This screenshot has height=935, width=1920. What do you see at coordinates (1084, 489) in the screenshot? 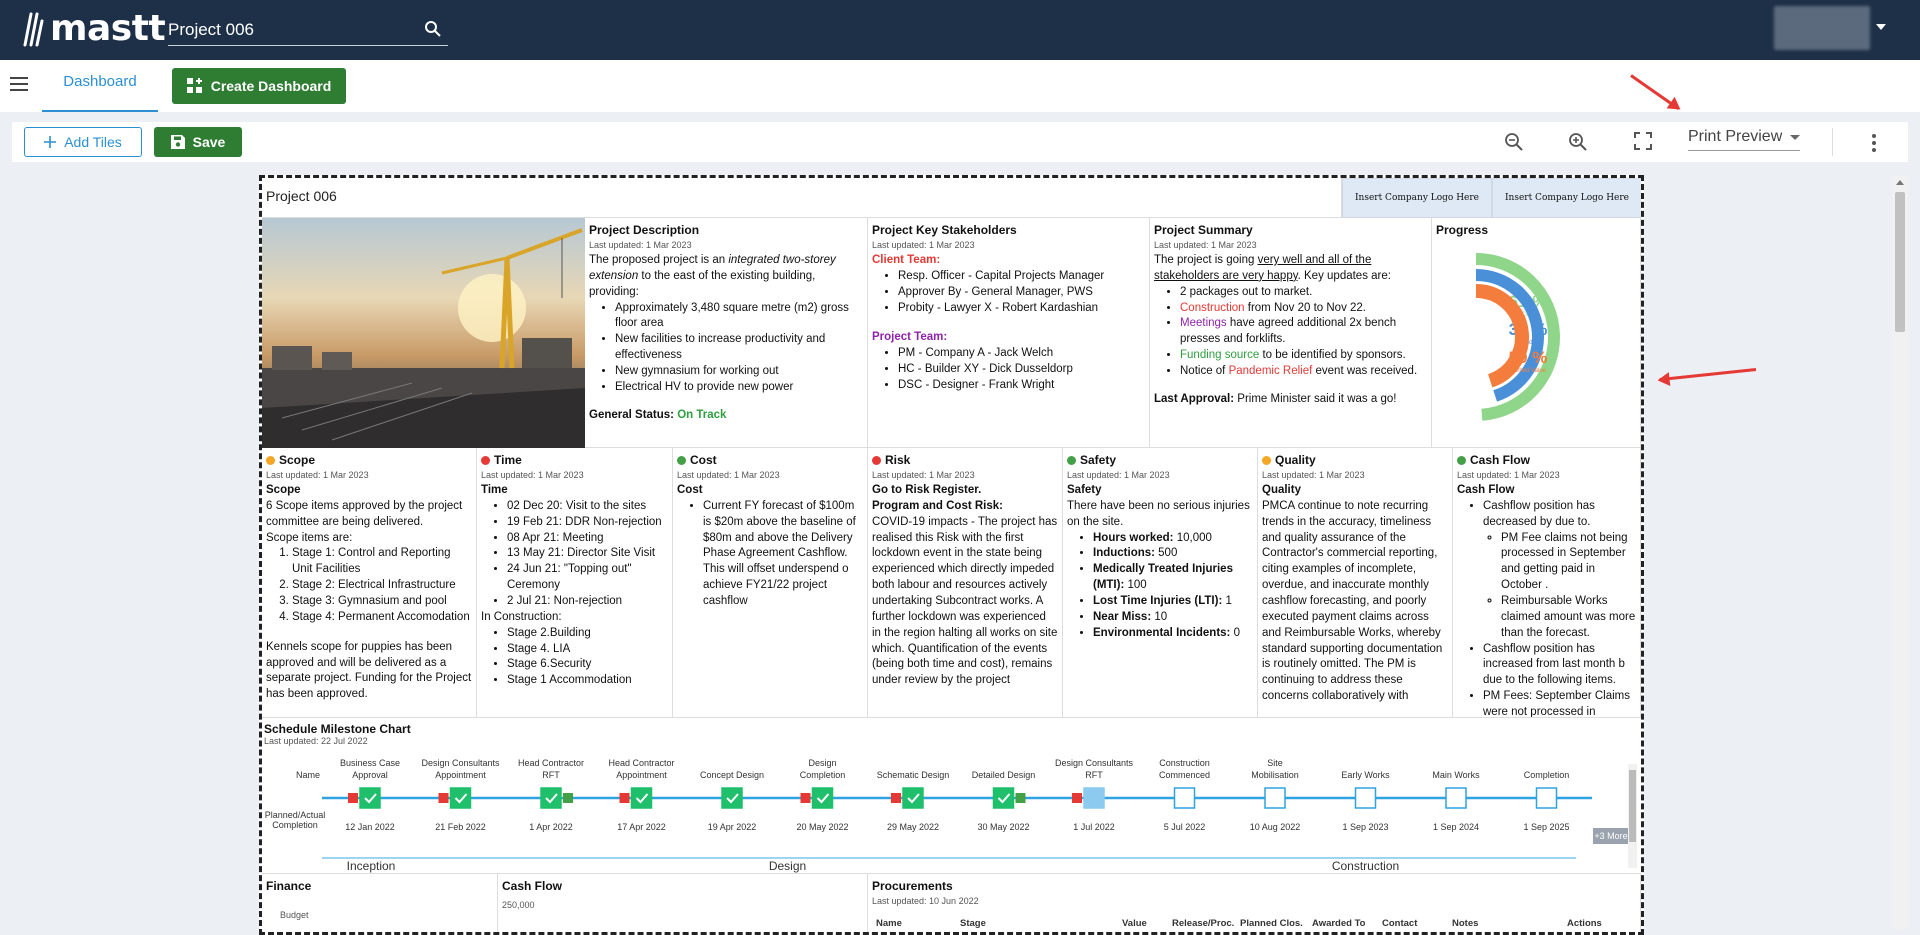
I see `tile-heading: Safety` at bounding box center [1084, 489].